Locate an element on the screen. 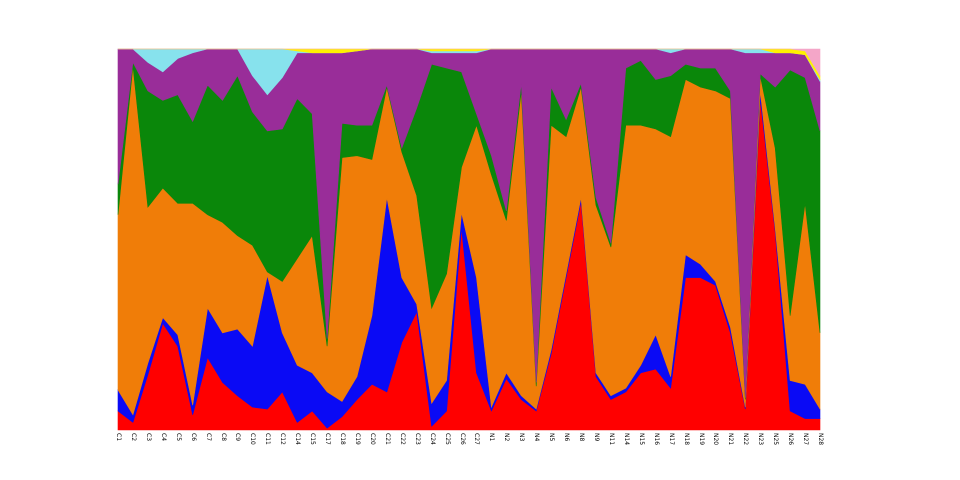 The height and width of the screenshot is (480, 960). x-tick-label: C20 is located at coordinates (372, 439).